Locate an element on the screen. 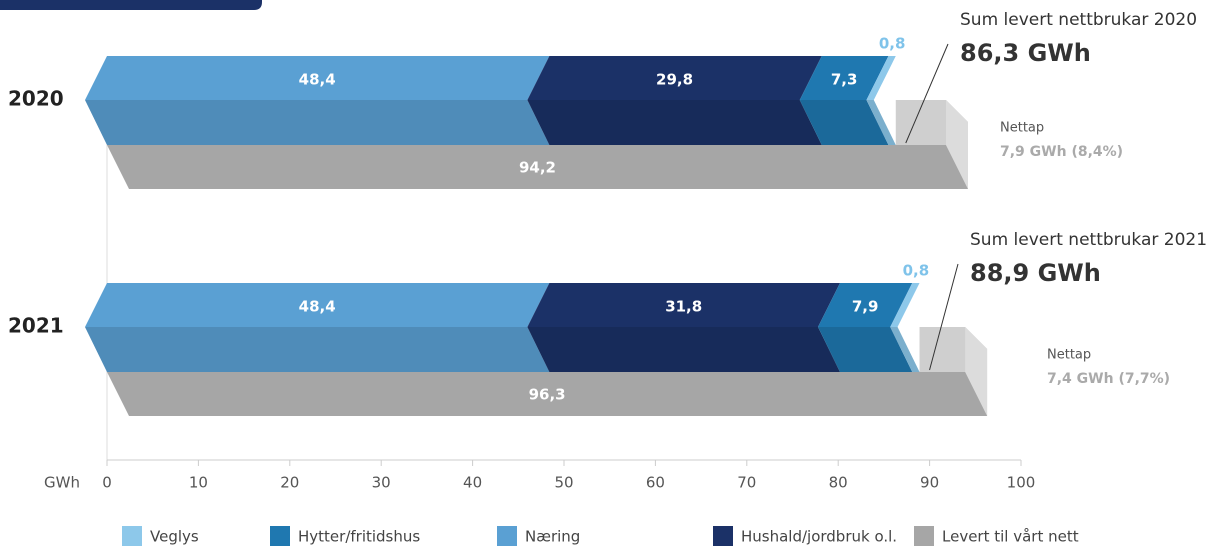 The image size is (1220, 546). x-tick-label: 80 is located at coordinates (838, 483).